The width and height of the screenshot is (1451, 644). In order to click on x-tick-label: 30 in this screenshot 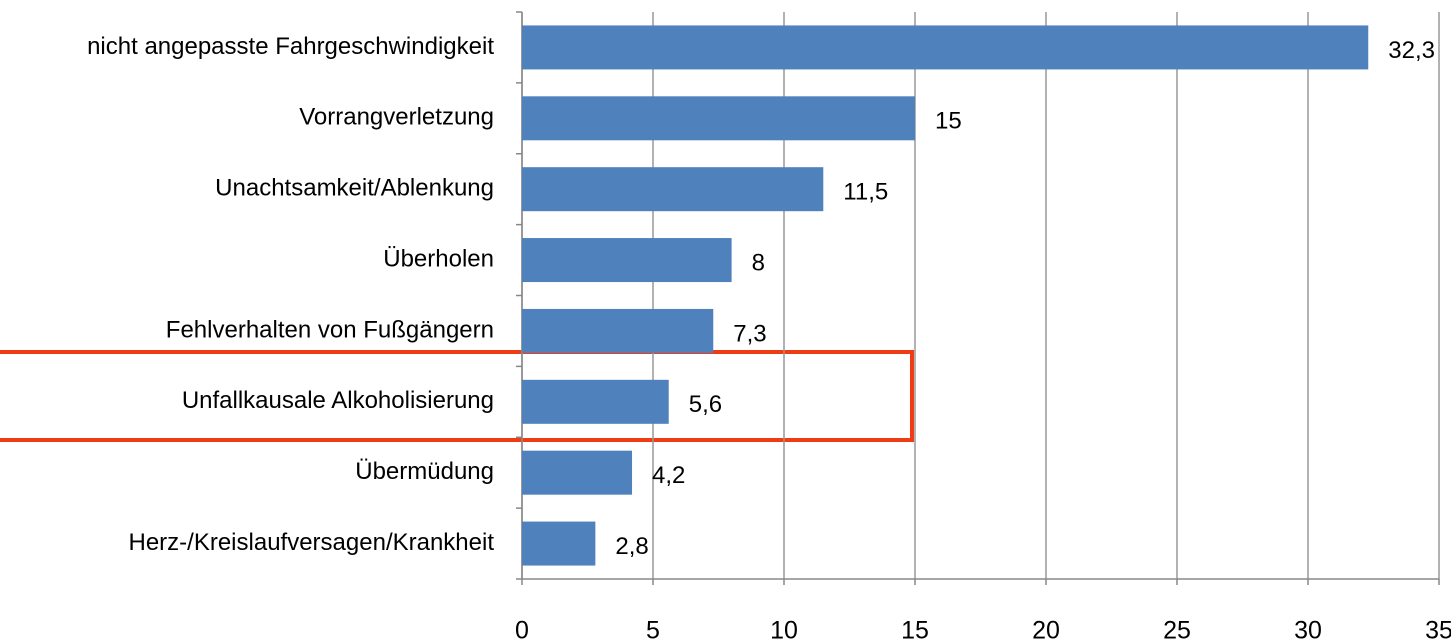, I will do `click(1308, 630)`.